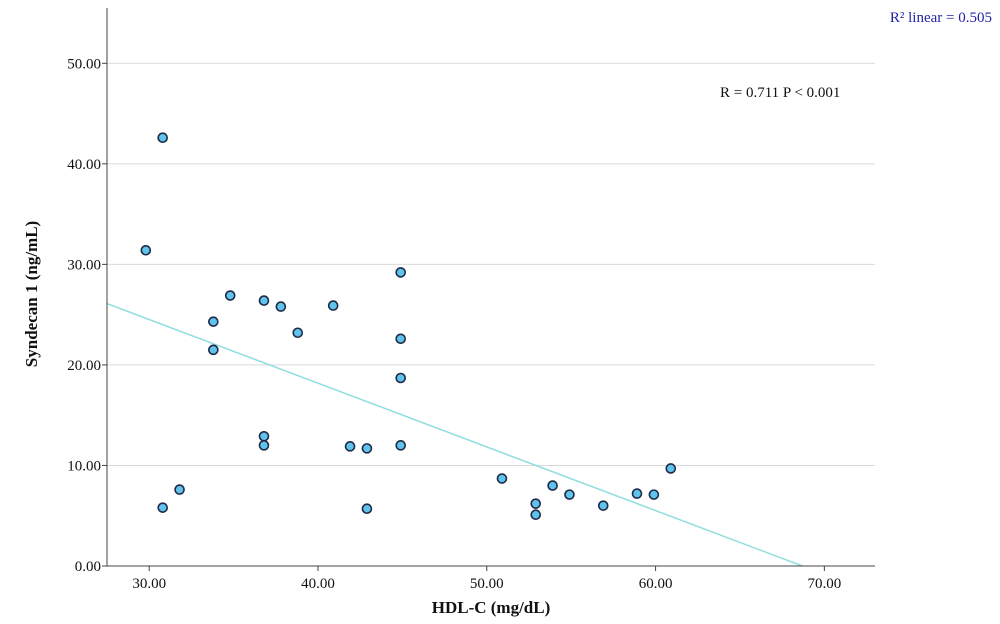  I want to click on x-axis-title: HDL-C (mg/dL), so click(491, 607).